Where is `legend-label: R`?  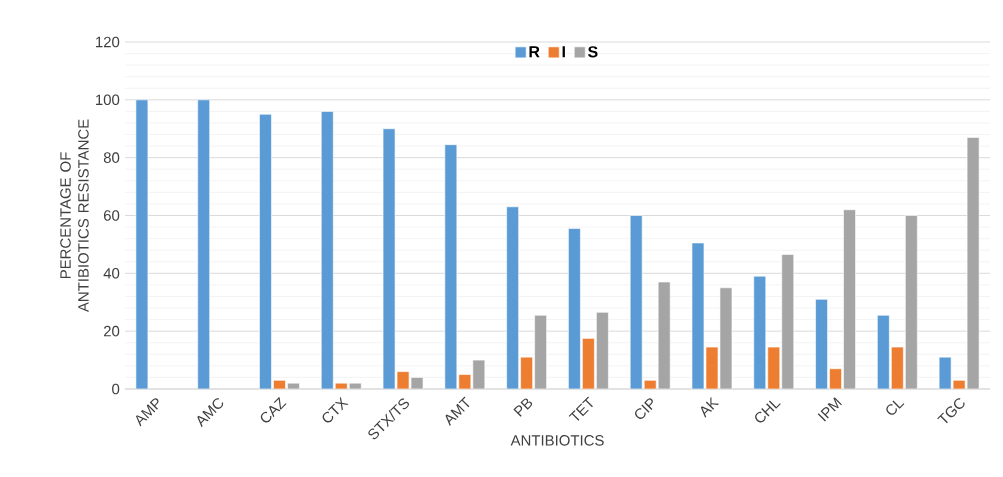 legend-label: R is located at coordinates (534, 52).